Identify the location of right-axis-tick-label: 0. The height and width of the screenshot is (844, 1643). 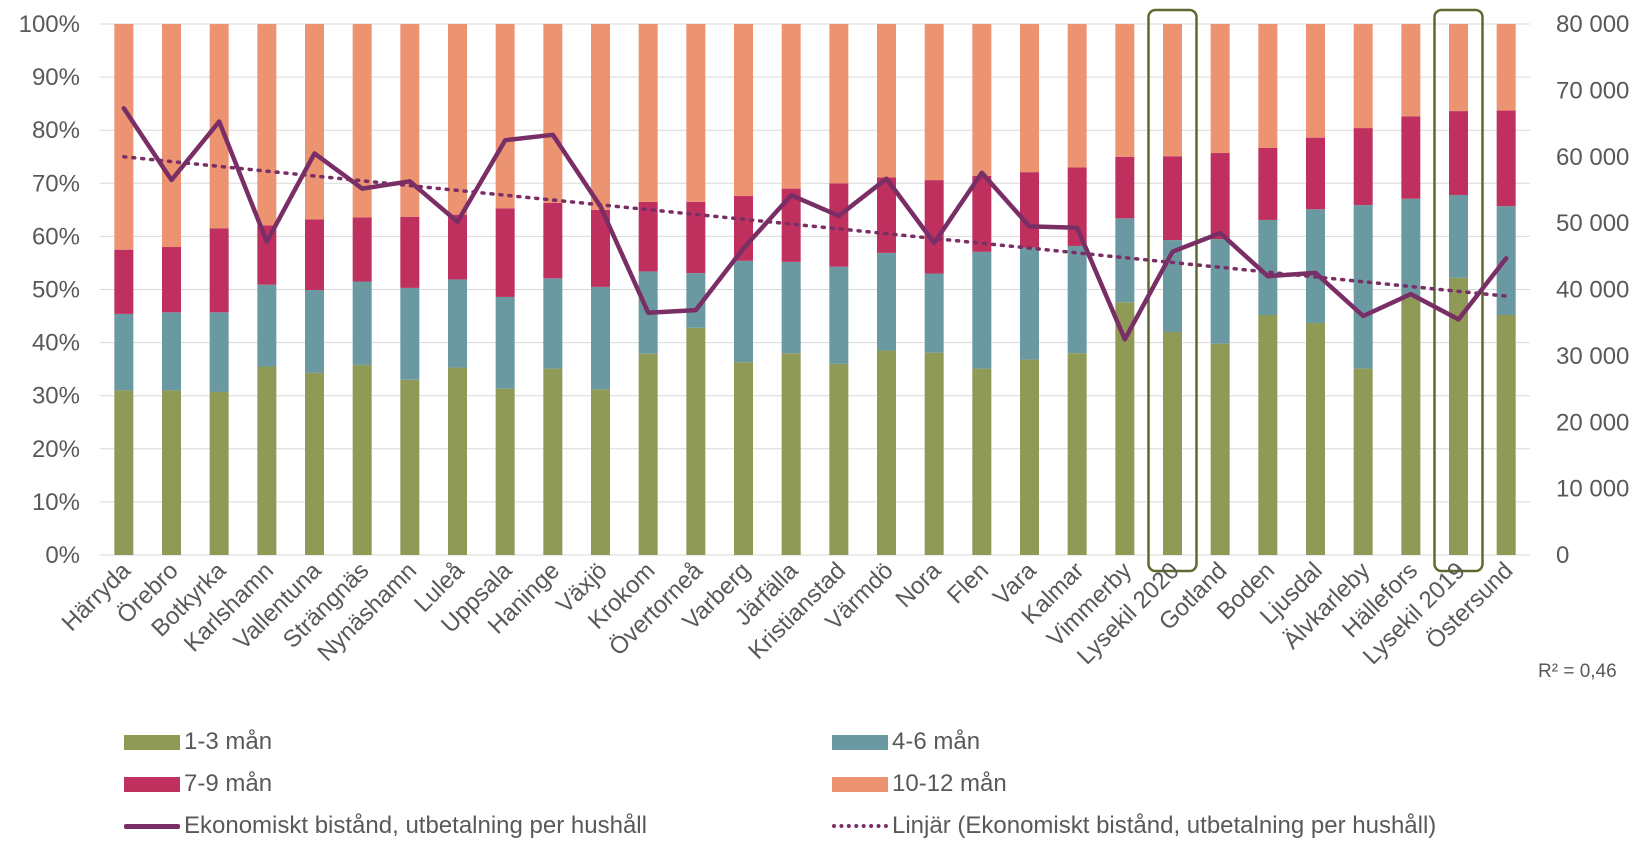
(1562, 555).